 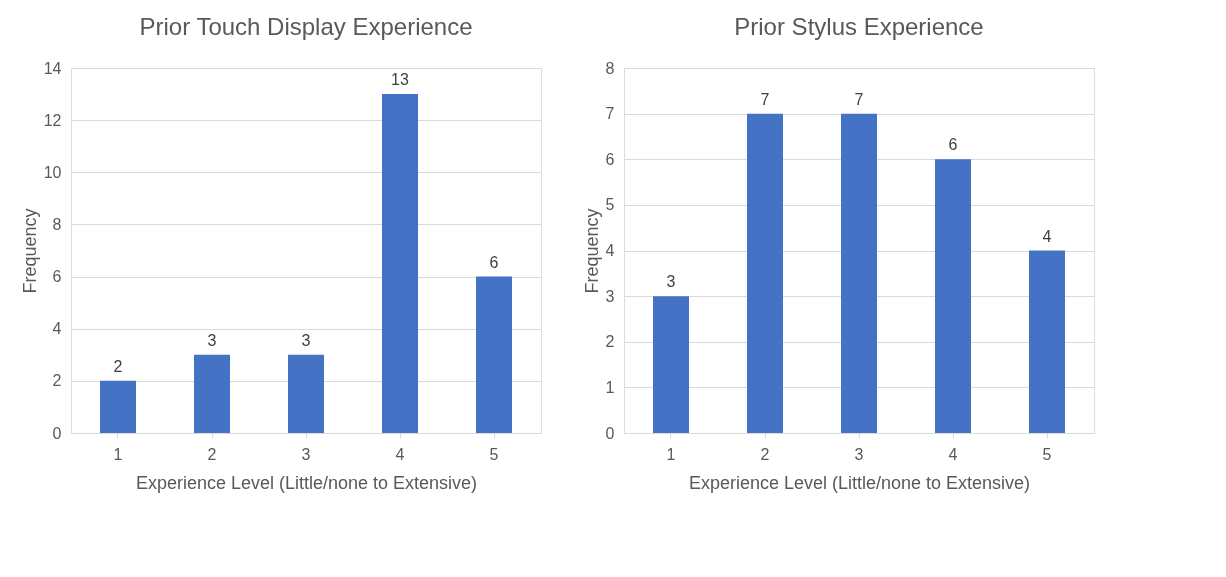 I want to click on y-tick-label: 12, so click(x=52, y=120).